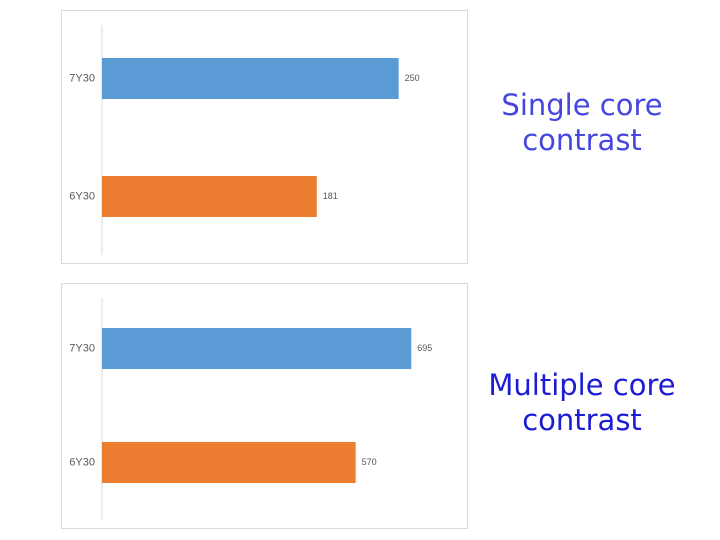  I want to click on value-label: 695, so click(424, 348).